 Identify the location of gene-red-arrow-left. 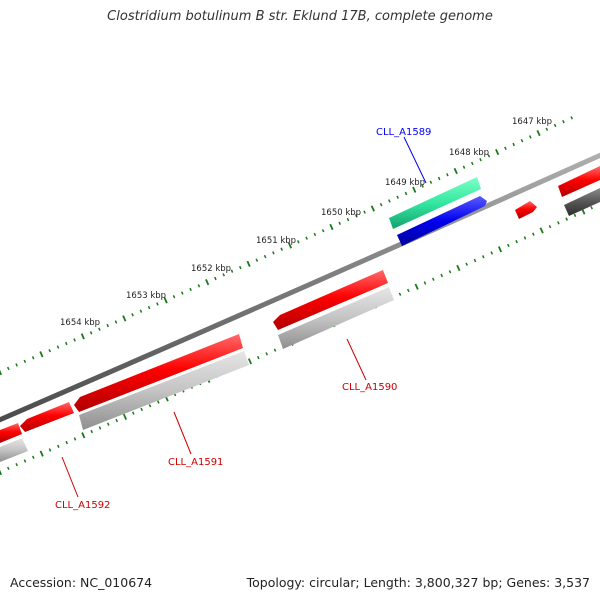
(11, 433).